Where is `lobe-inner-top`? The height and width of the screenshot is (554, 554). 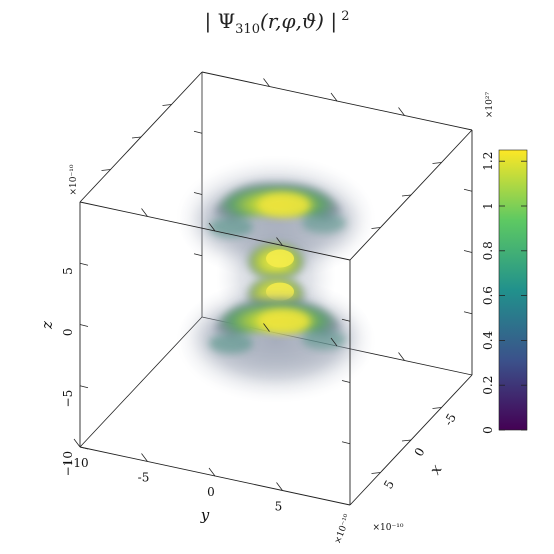
lobe-inner-top is located at coordinates (276, 261).